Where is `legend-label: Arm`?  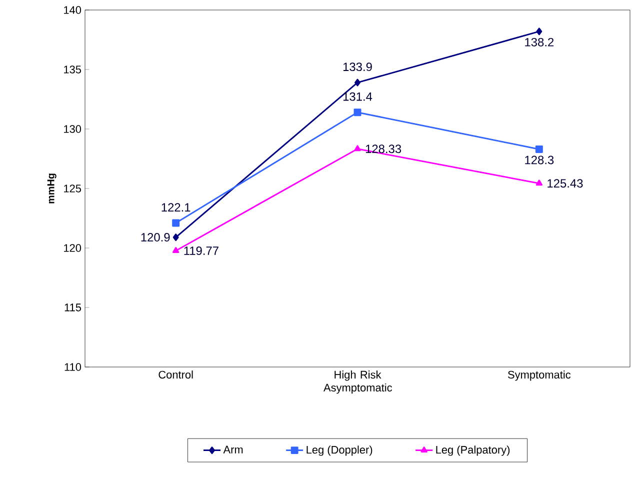
legend-label: Arm is located at coordinates (233, 450).